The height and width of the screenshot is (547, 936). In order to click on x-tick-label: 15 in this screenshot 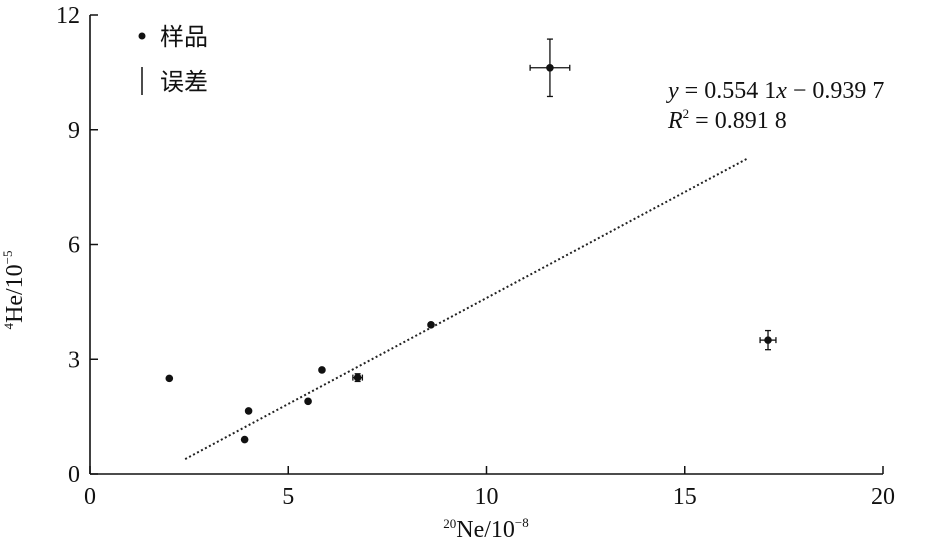, I will do `click(685, 497)`.